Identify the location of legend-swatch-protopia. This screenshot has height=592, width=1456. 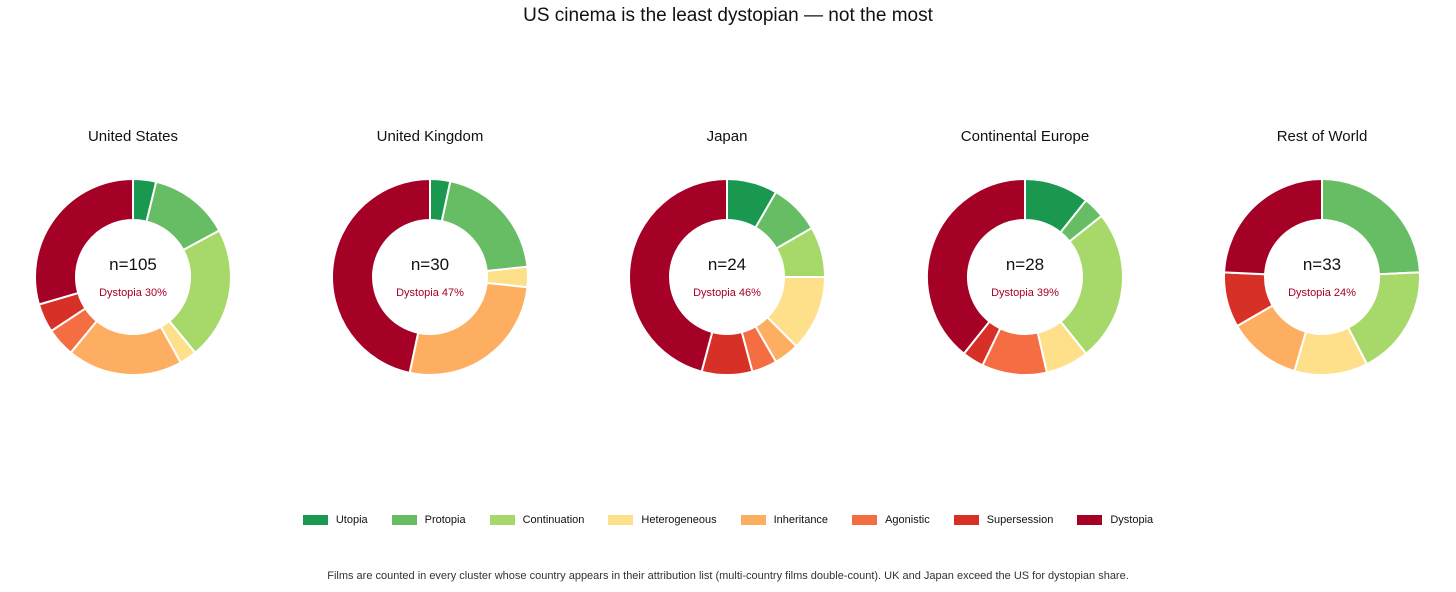
(404, 520).